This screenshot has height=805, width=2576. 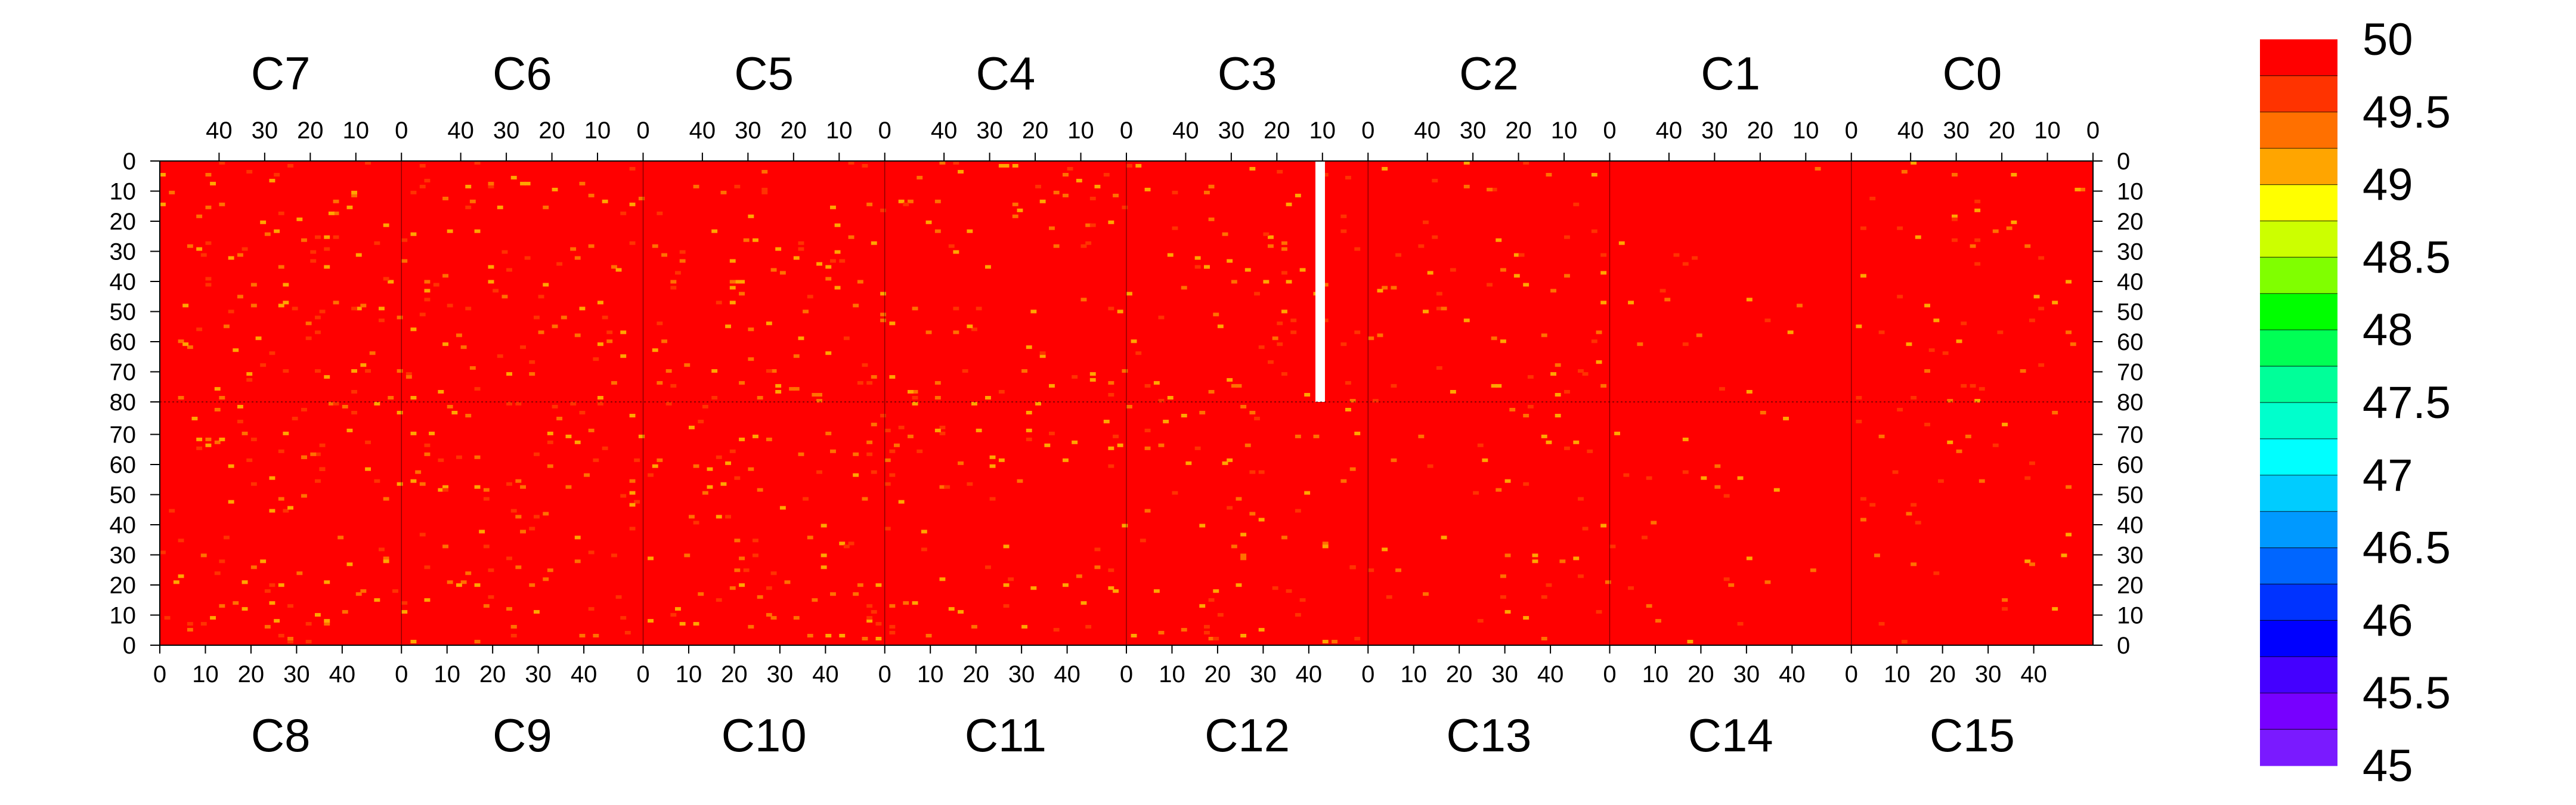 What do you see at coordinates (2388, 185) in the screenshot?
I see `colorbar-tick-label: 49` at bounding box center [2388, 185].